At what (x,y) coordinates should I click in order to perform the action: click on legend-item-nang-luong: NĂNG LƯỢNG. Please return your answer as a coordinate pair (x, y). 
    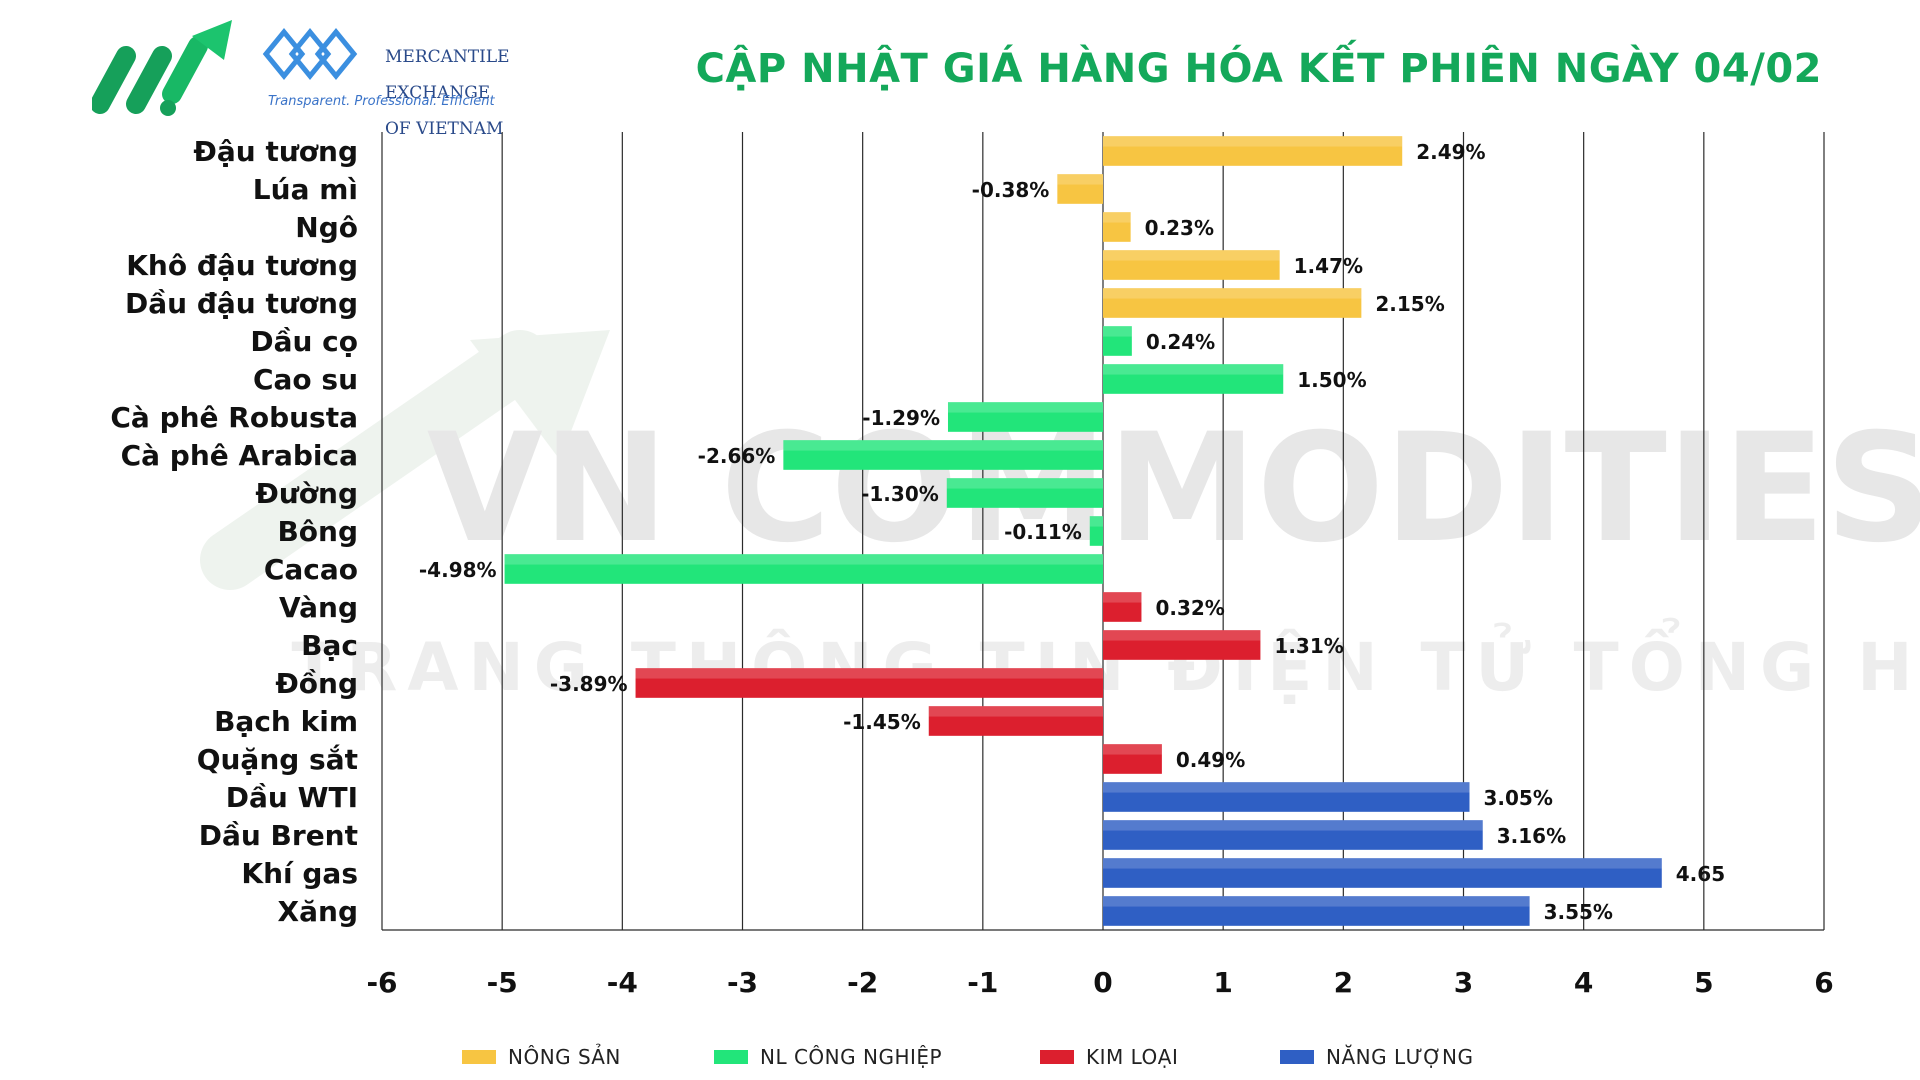
    Looking at the image, I should click on (1376, 1057).